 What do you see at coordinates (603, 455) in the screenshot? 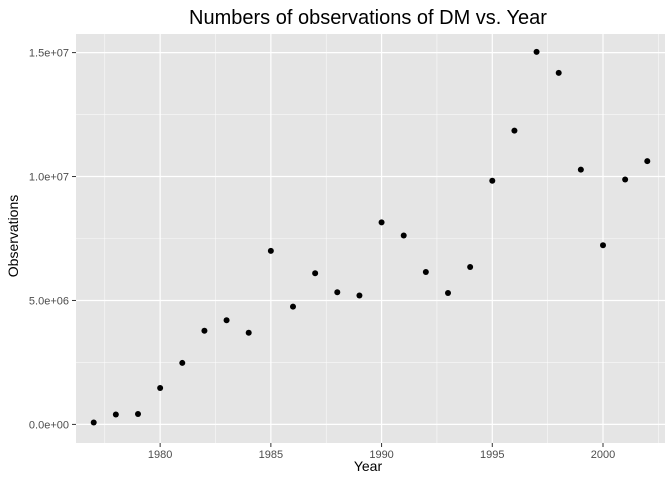
I see `x-tick-label: 2000` at bounding box center [603, 455].